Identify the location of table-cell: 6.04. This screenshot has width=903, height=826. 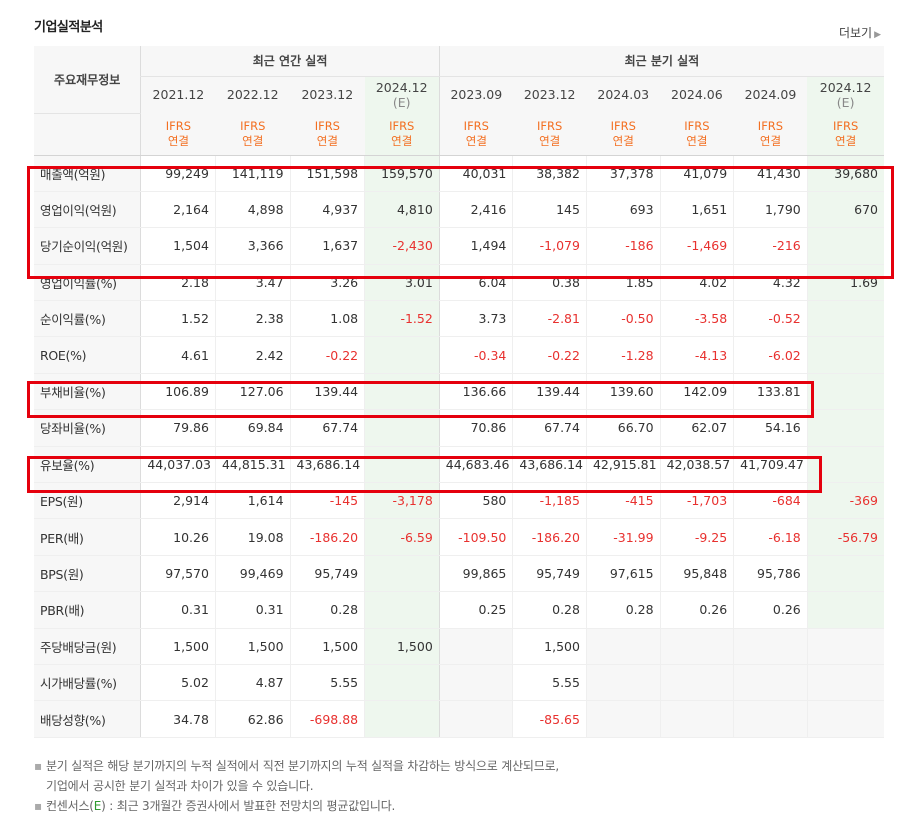
(475, 282).